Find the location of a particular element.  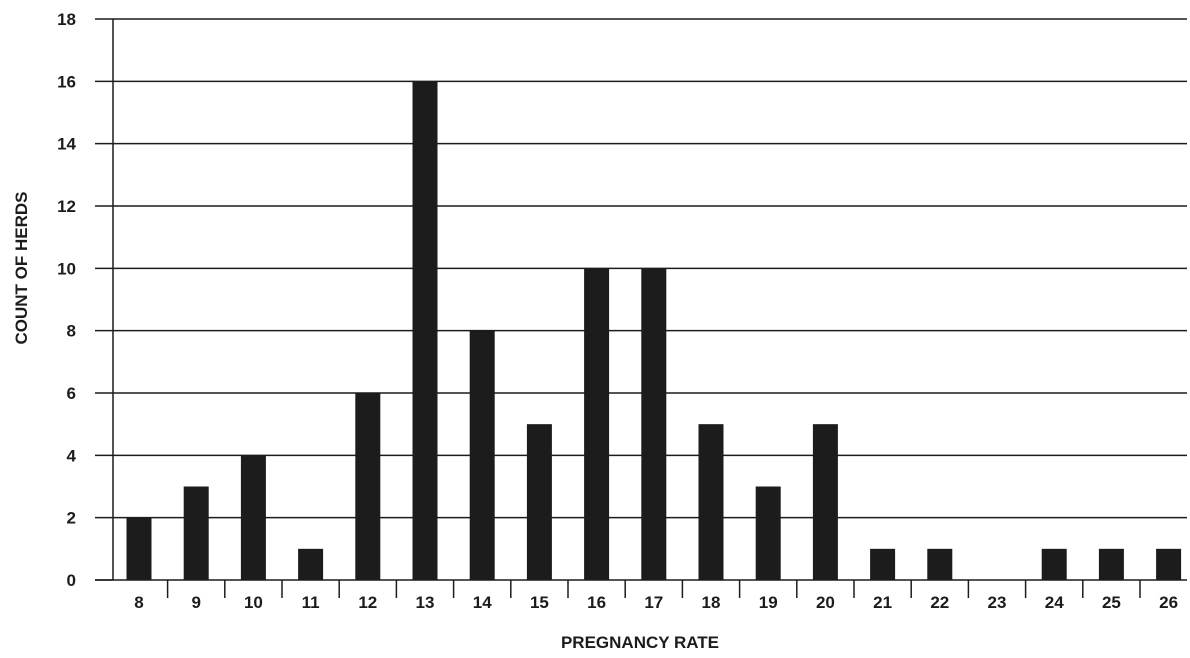

y-tick-label-0: 0 is located at coordinates (71, 580).